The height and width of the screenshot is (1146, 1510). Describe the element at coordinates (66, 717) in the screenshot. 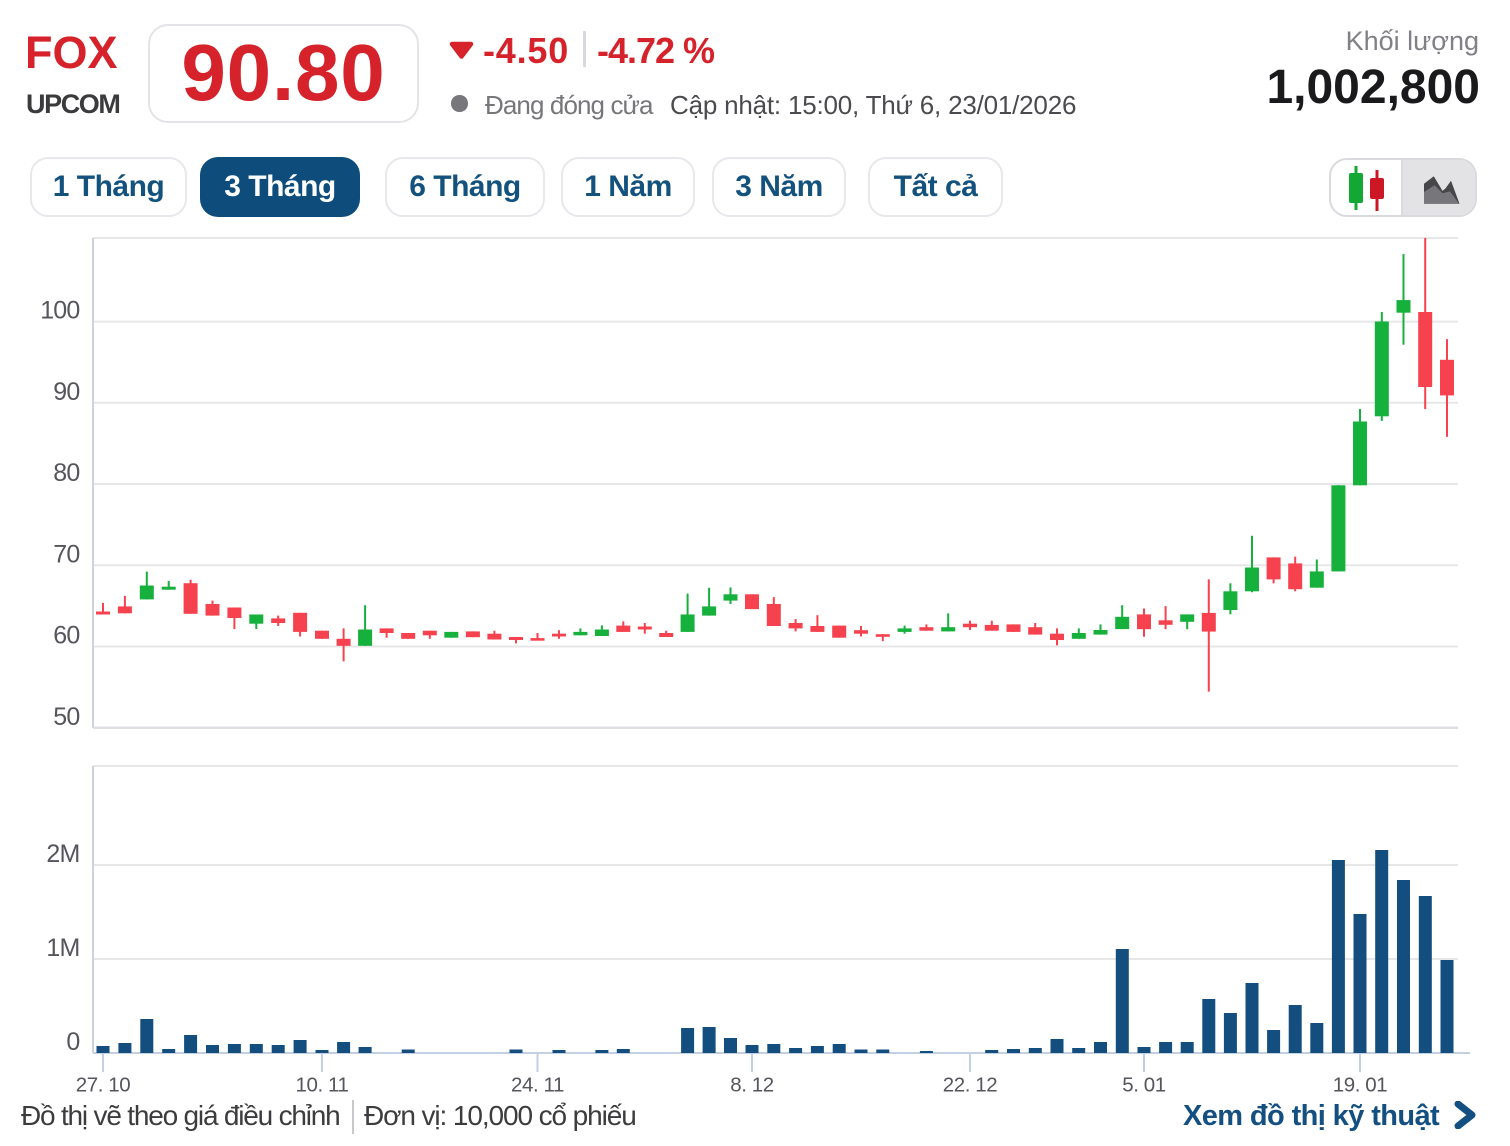

I see `svg-text: 50` at that location.